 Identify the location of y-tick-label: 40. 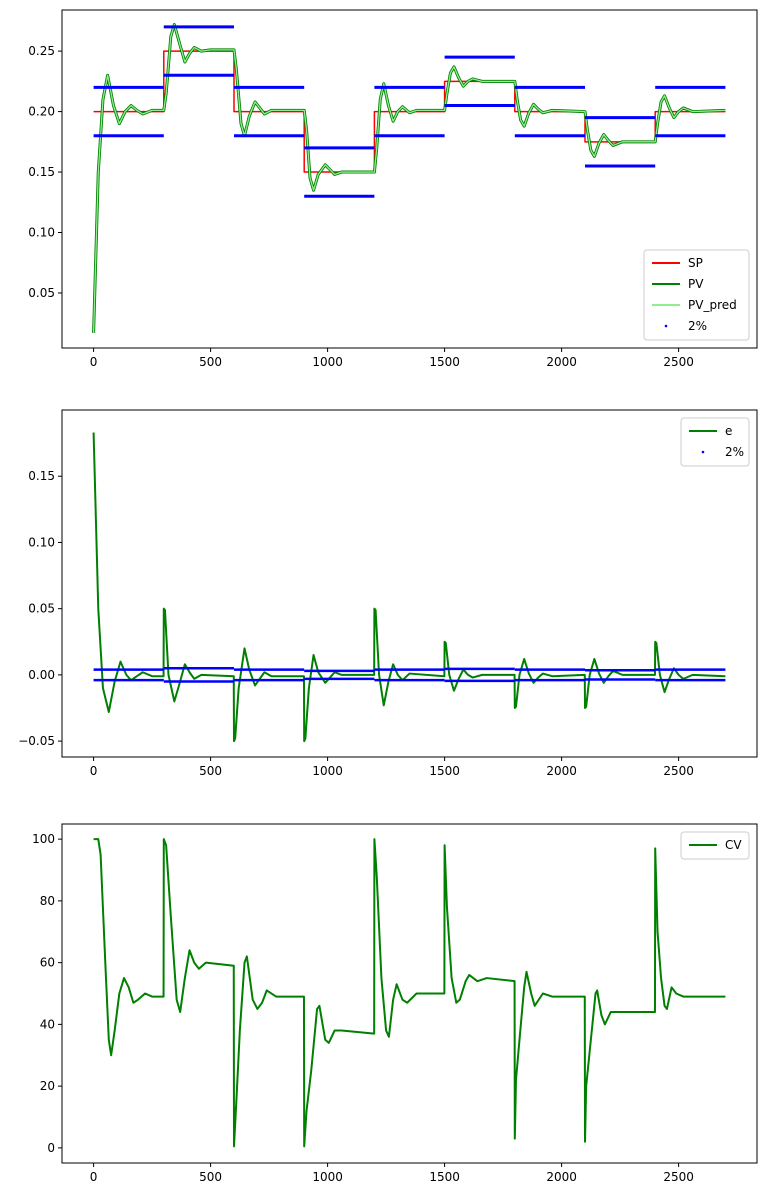
(47, 1024).